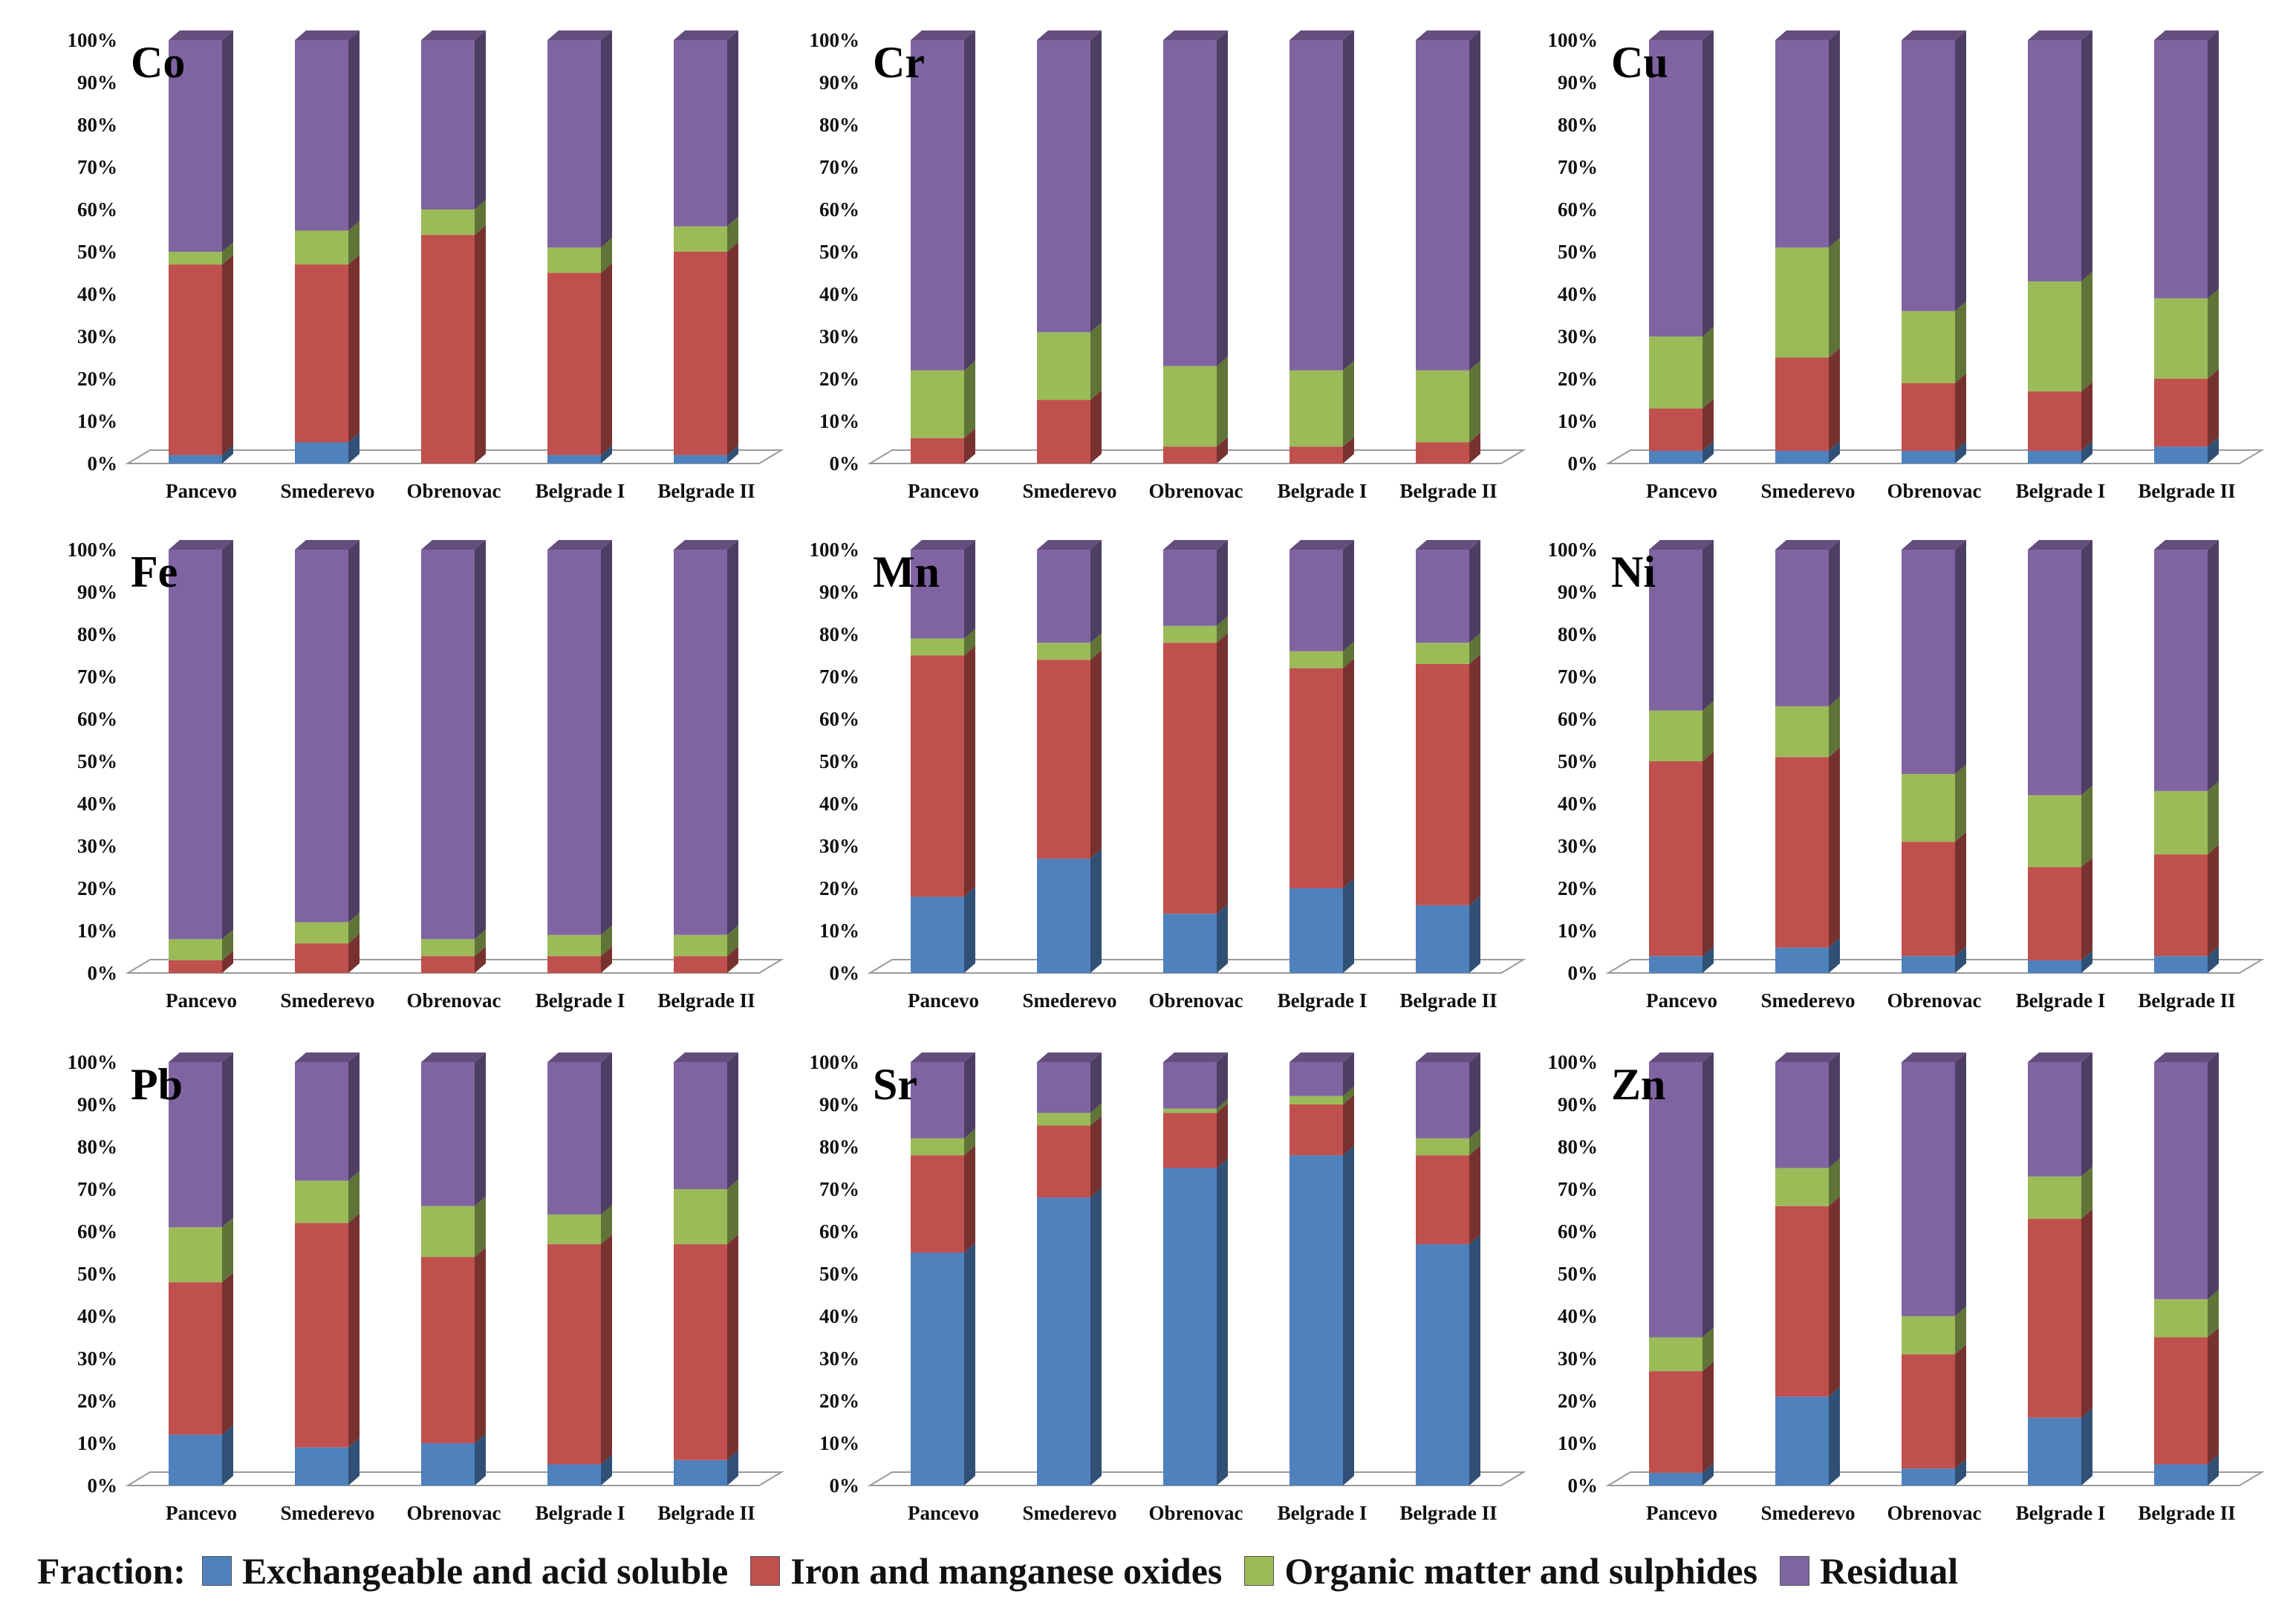 Image resolution: width=2296 pixels, height=1614 pixels. Describe the element at coordinates (97, 677) in the screenshot. I see `y-tick-label: 70%` at that location.